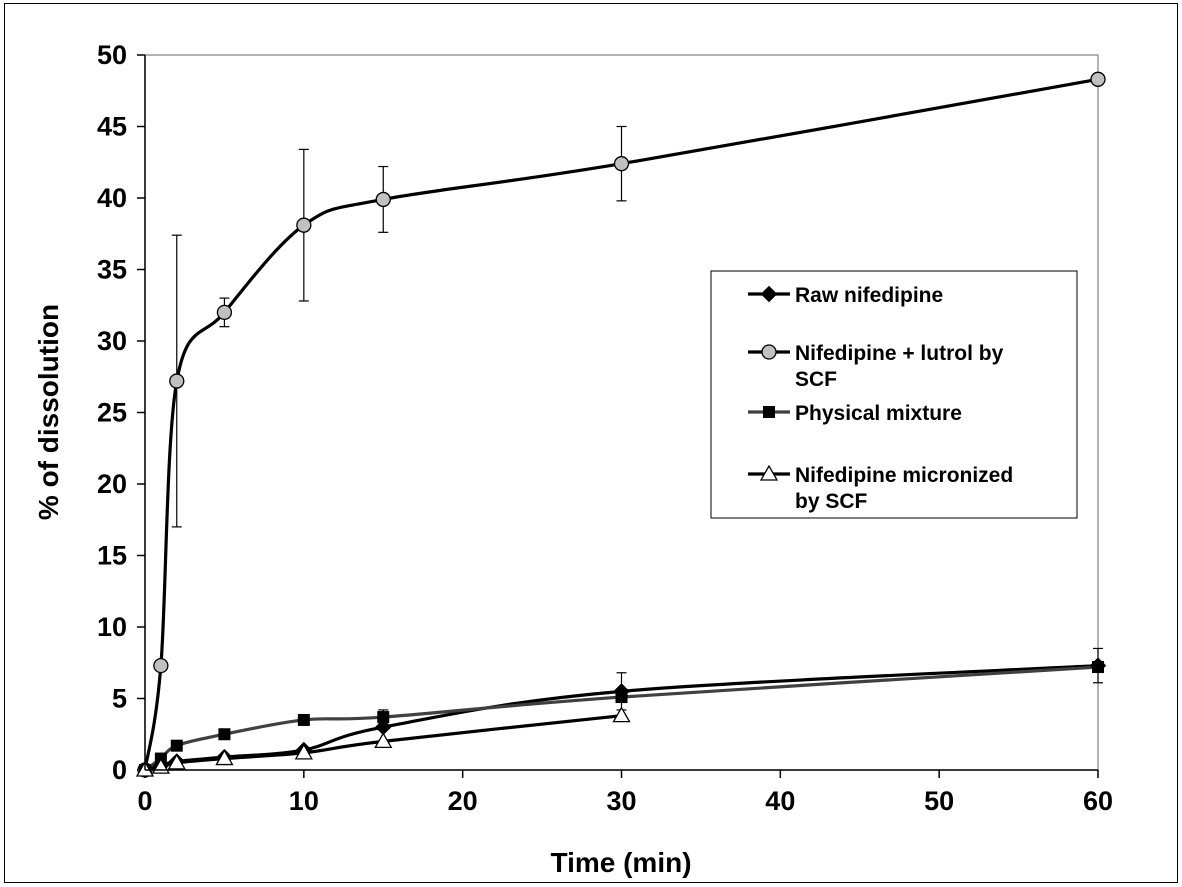  Describe the element at coordinates (112, 198) in the screenshot. I see `y-tick-label: 40` at that location.